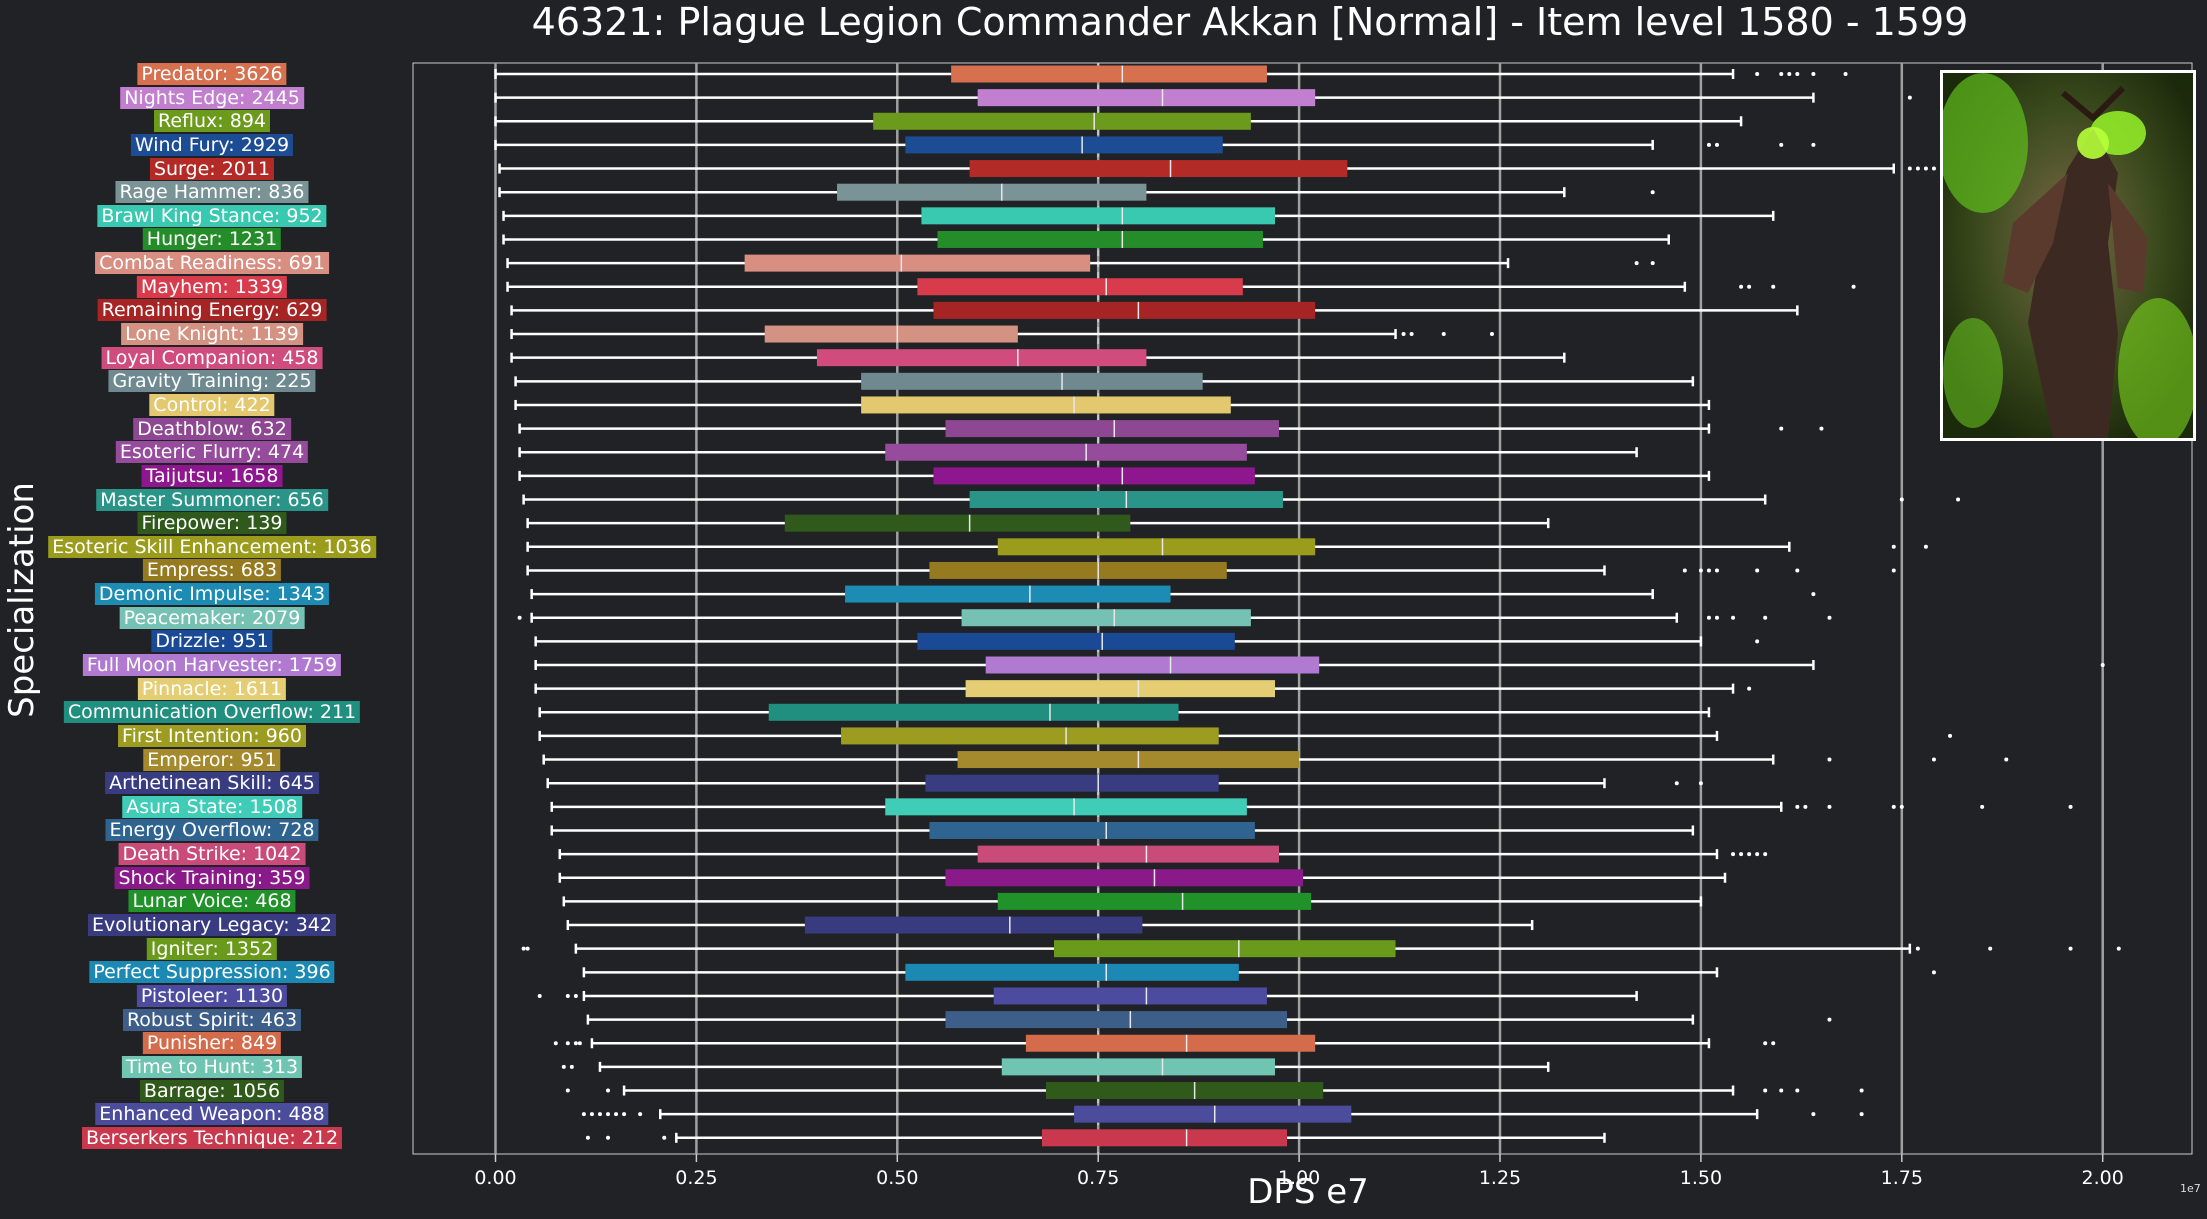  Describe the element at coordinates (212, 901) in the screenshot. I see `specialization-label: Lunar Voice: 468` at that location.